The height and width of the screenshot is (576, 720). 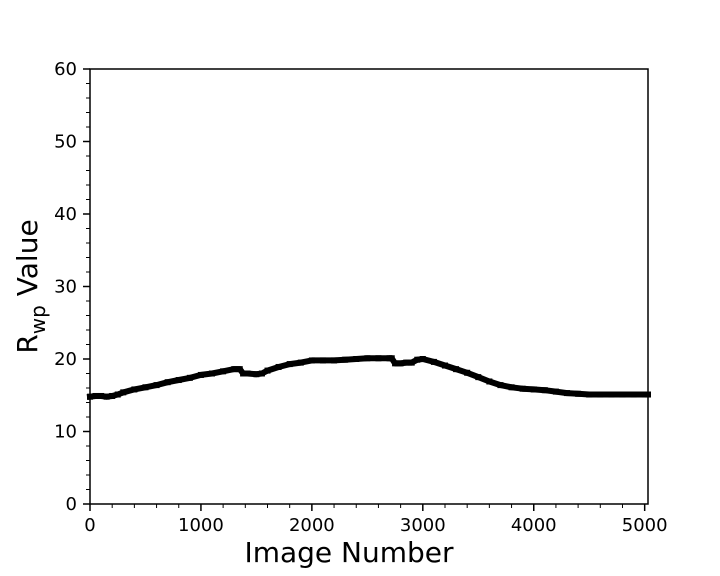 I want to click on x-tick-label: 1000, so click(x=201, y=525).